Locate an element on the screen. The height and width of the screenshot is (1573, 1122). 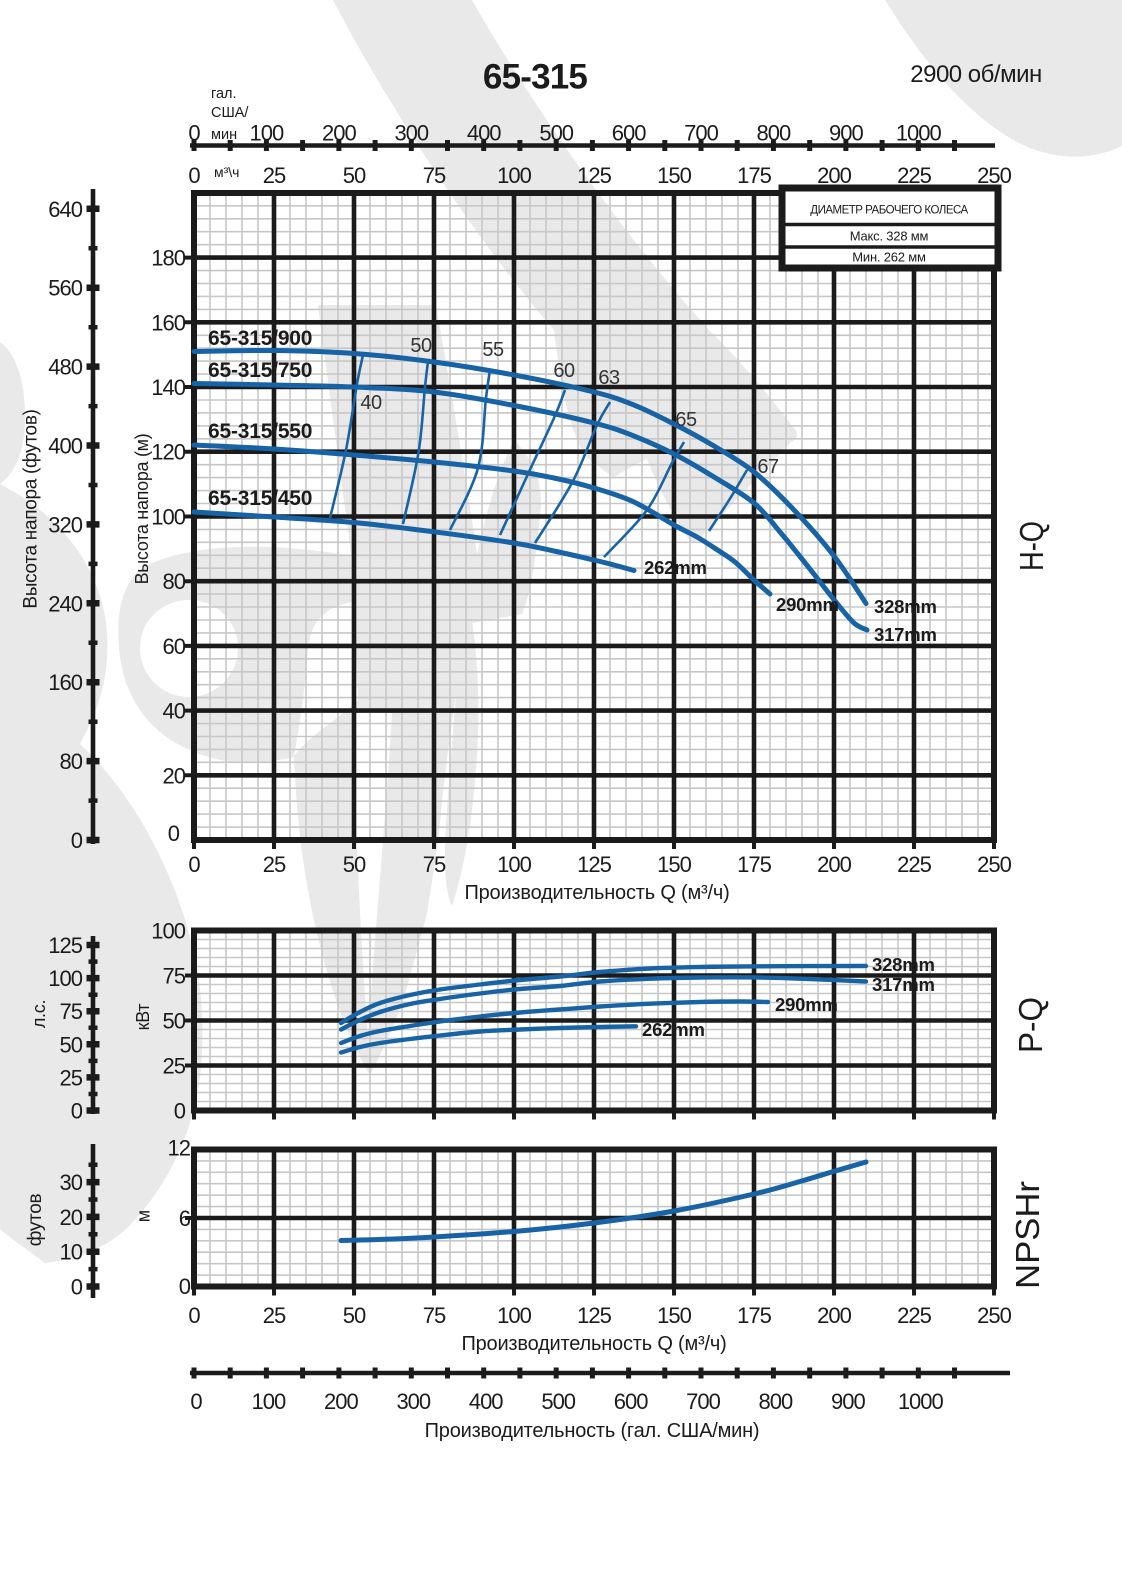
svg-text: 600 is located at coordinates (629, 133).